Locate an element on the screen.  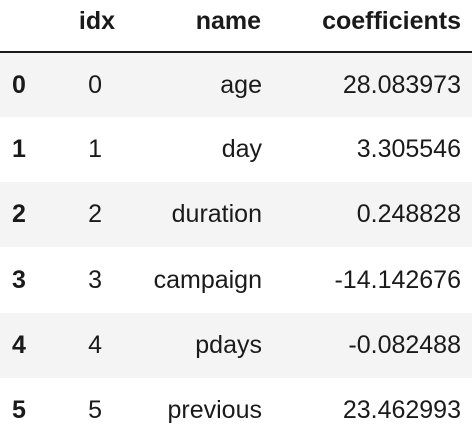
coefficient-cell: 23.462993 is located at coordinates (401, 409).